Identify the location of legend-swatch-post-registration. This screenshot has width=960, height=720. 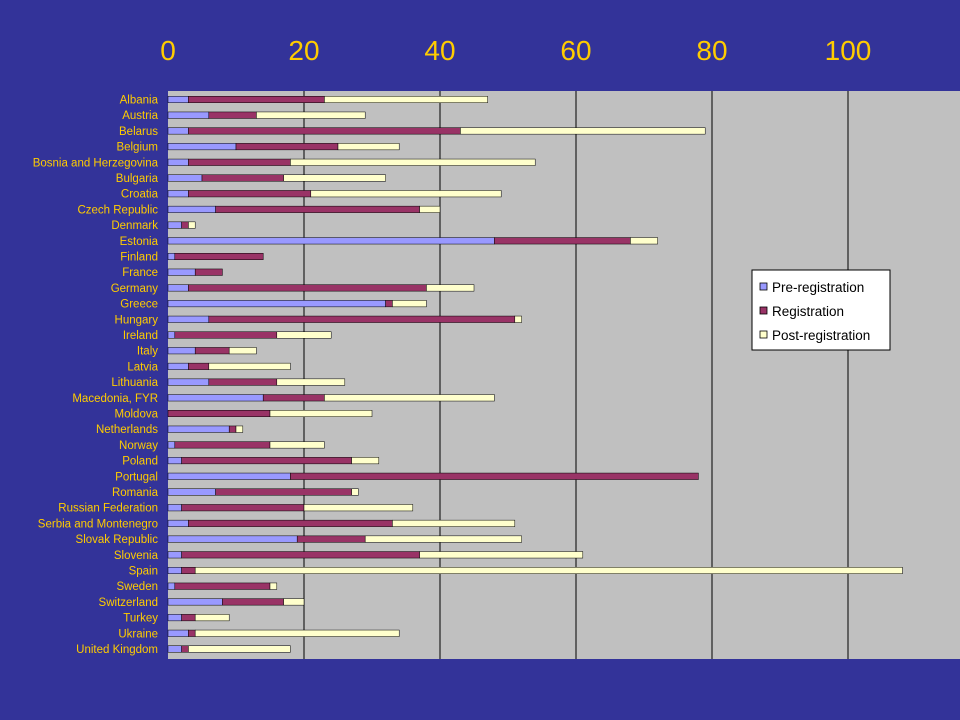
(763, 334).